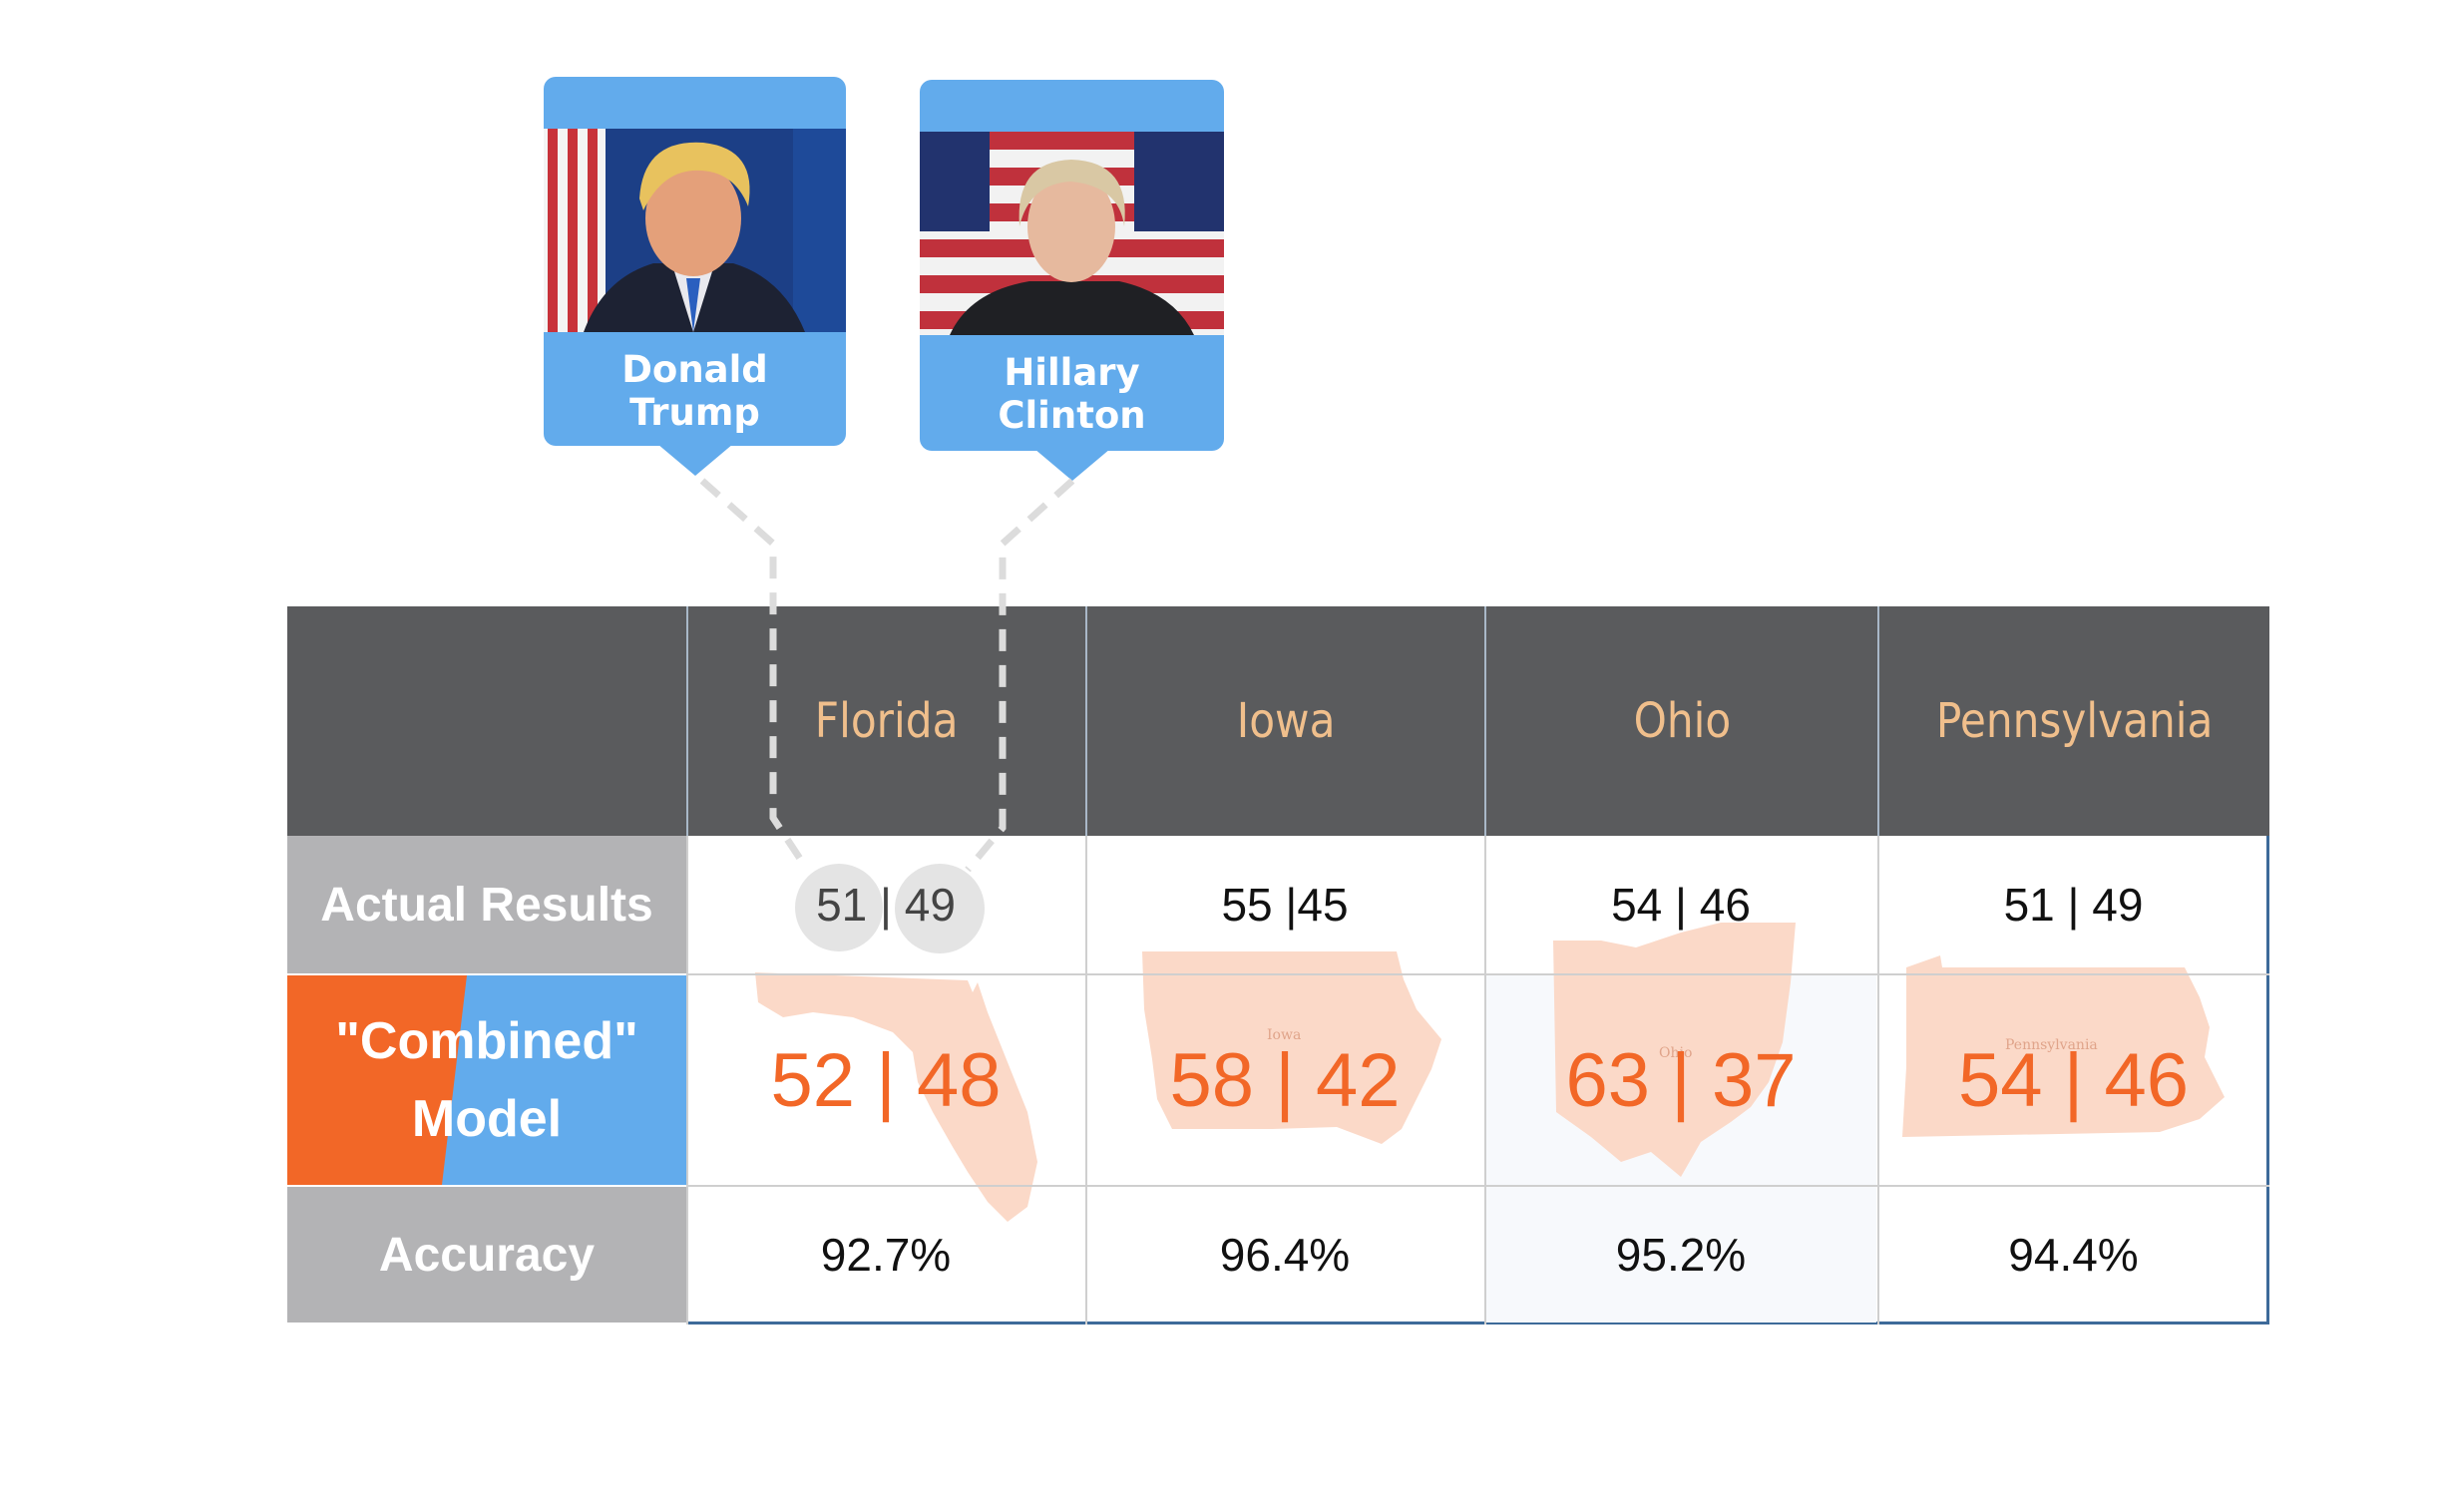 The height and width of the screenshot is (1512, 2442). I want to click on candidate-card-clinton: Hillary Clinton, so click(1072, 280).